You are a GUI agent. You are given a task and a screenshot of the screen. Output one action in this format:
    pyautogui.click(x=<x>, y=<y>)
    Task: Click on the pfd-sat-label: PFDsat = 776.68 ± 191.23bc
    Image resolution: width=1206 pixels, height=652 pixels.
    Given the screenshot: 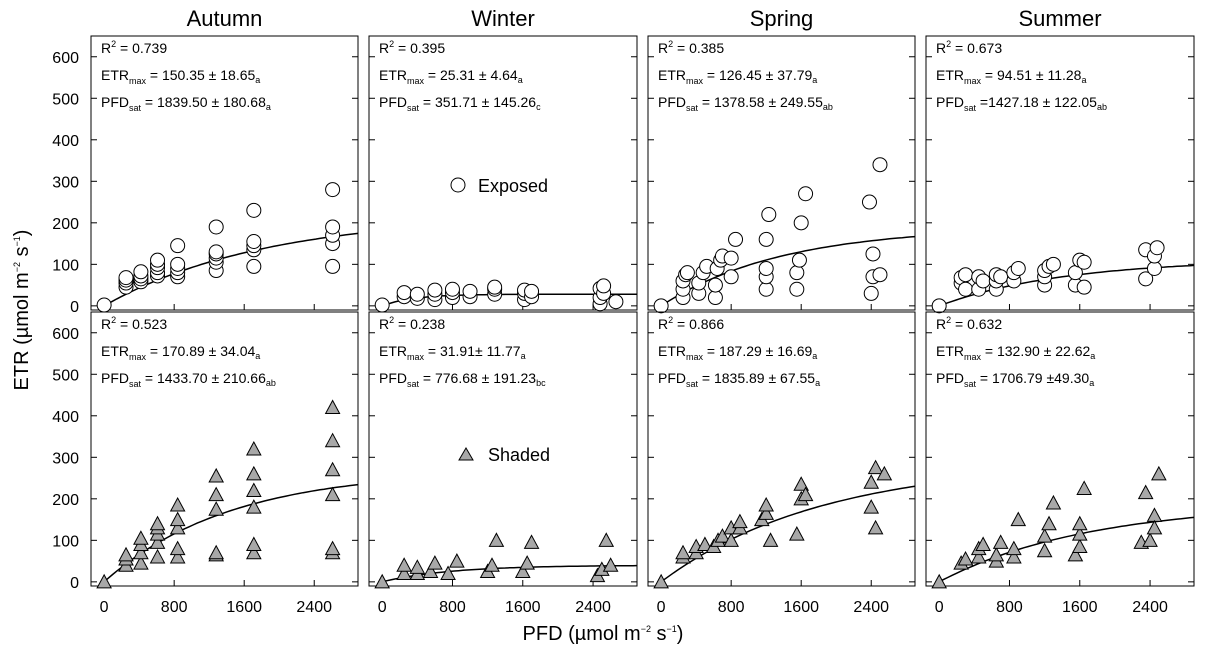 What is the action you would take?
    pyautogui.click(x=462, y=379)
    